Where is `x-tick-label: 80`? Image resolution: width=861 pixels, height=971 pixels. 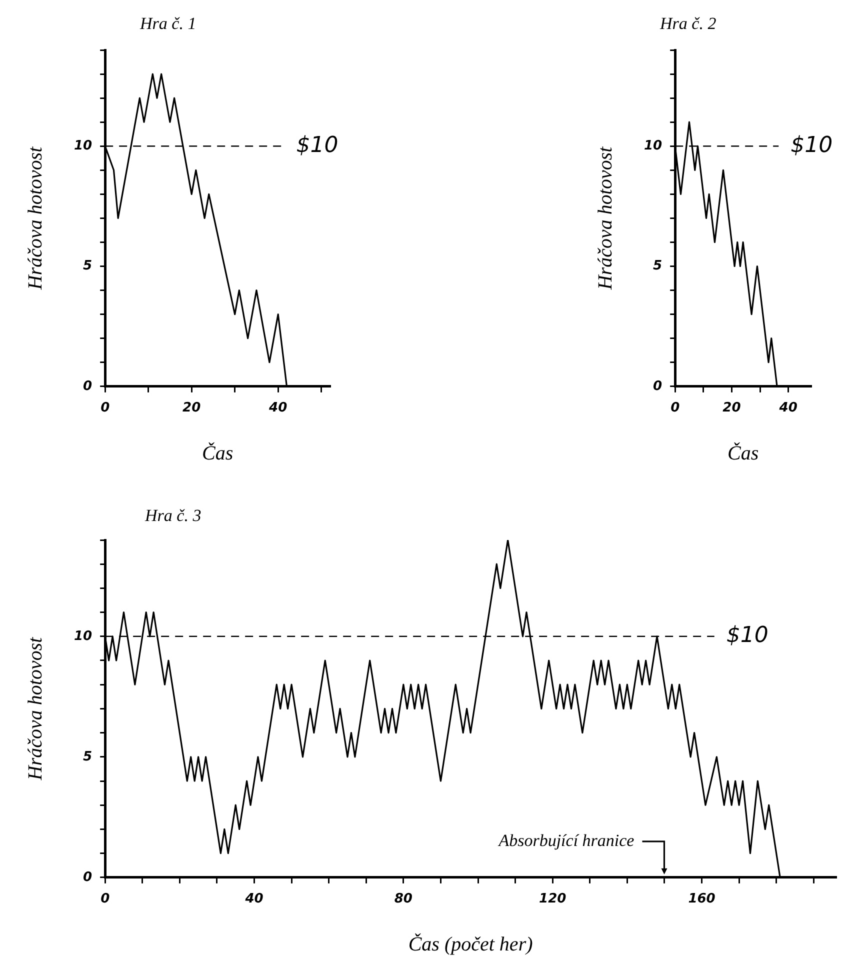
x-tick-label: 80 is located at coordinates (403, 899).